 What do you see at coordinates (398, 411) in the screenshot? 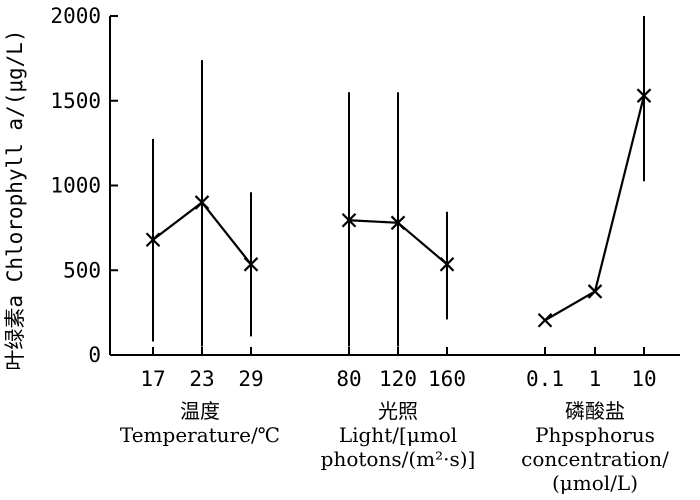
I see `group-label-line: 光照` at bounding box center [398, 411].